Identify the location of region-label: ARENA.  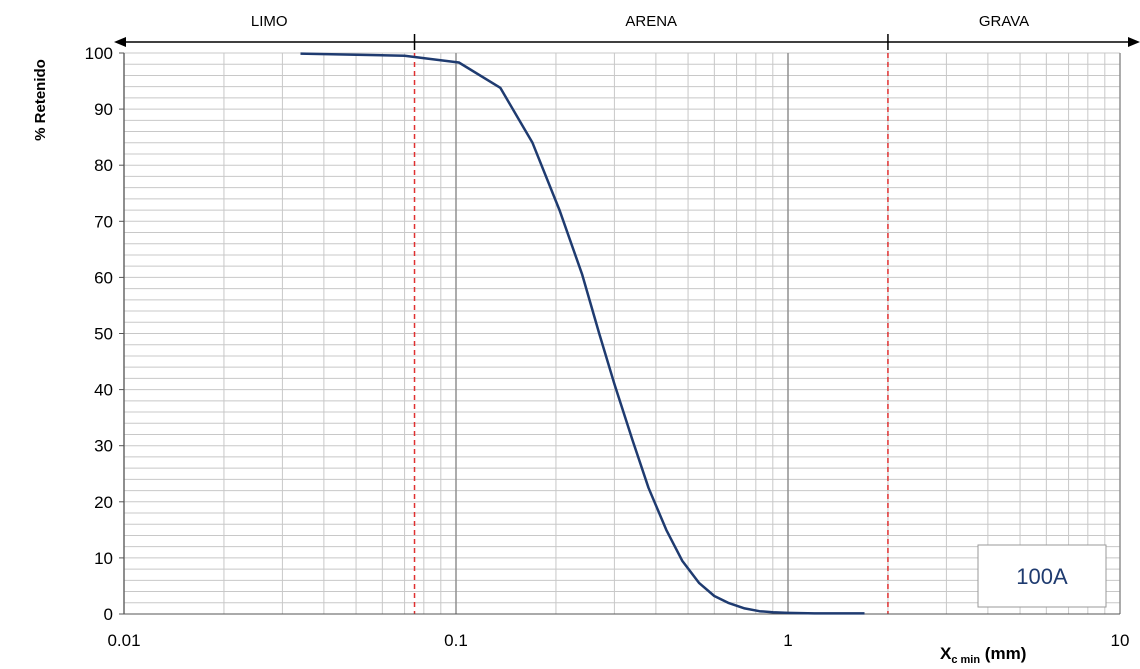
(651, 21).